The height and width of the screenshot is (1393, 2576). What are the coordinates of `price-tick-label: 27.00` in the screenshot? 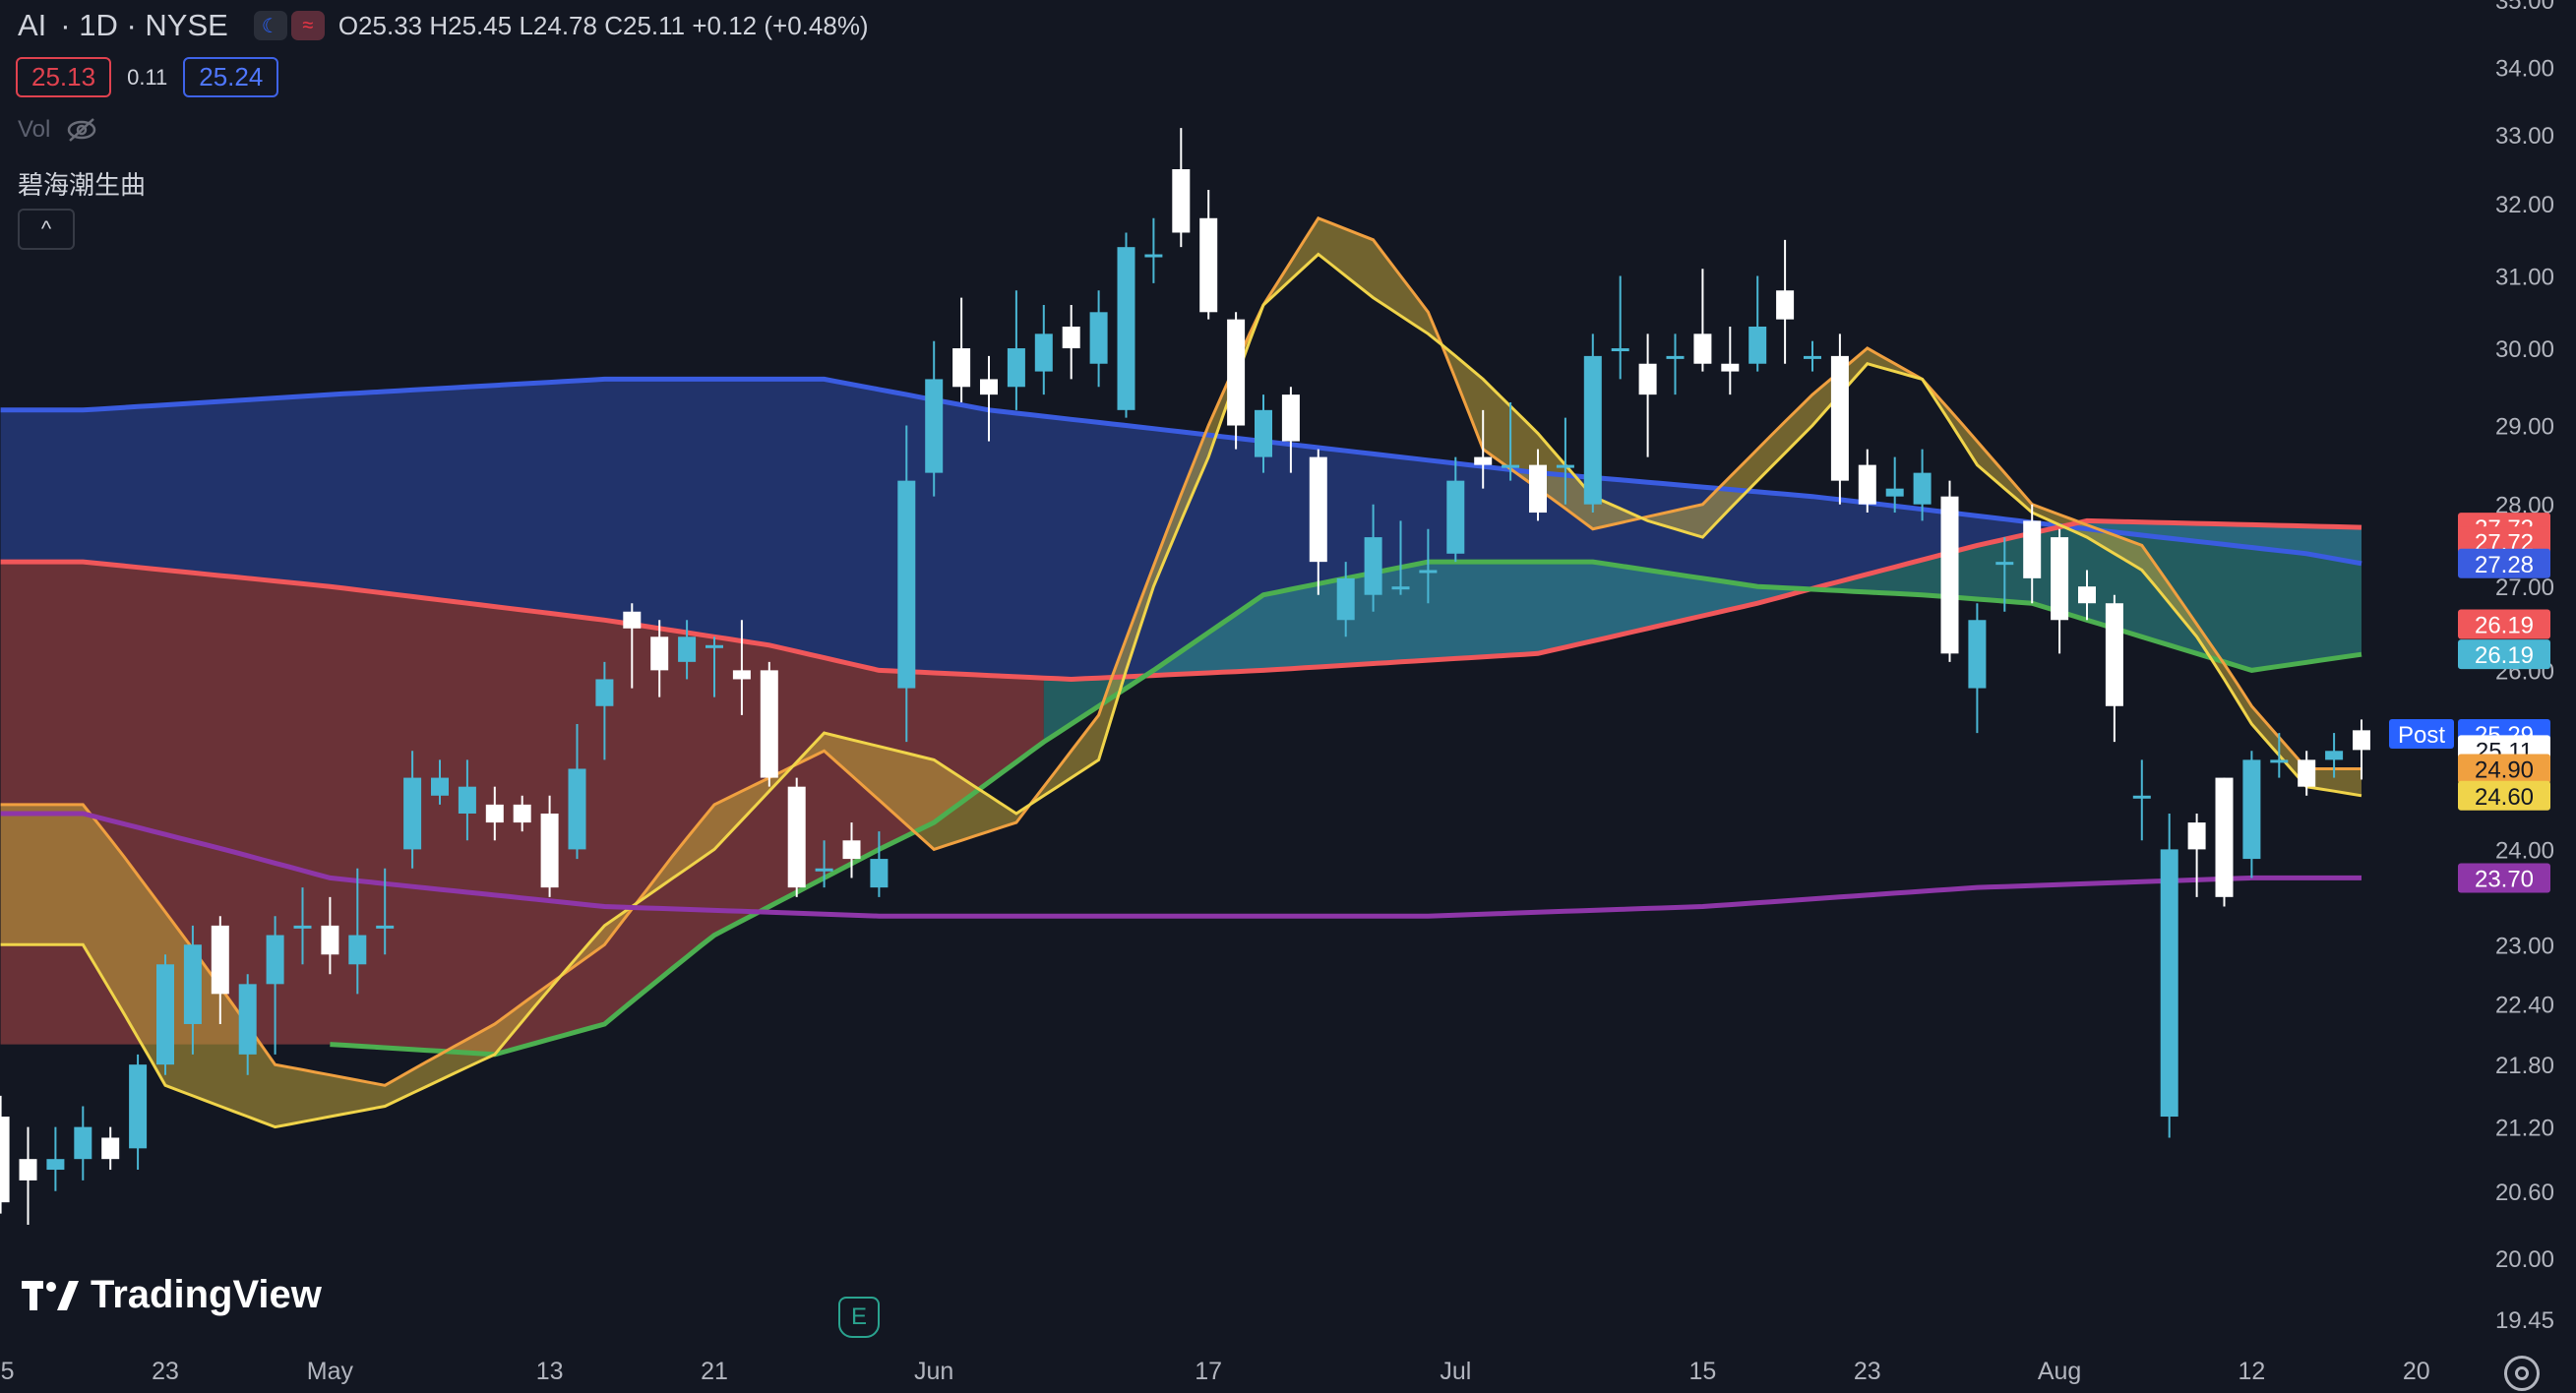 It's located at (2524, 588).